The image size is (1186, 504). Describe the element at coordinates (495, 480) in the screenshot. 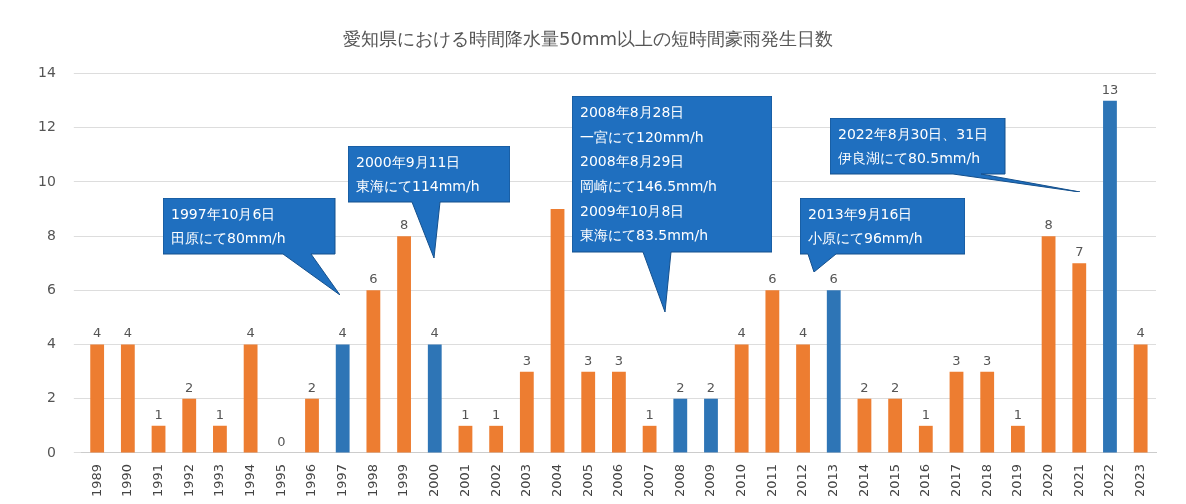

I see `x-tick-label: 2002` at that location.